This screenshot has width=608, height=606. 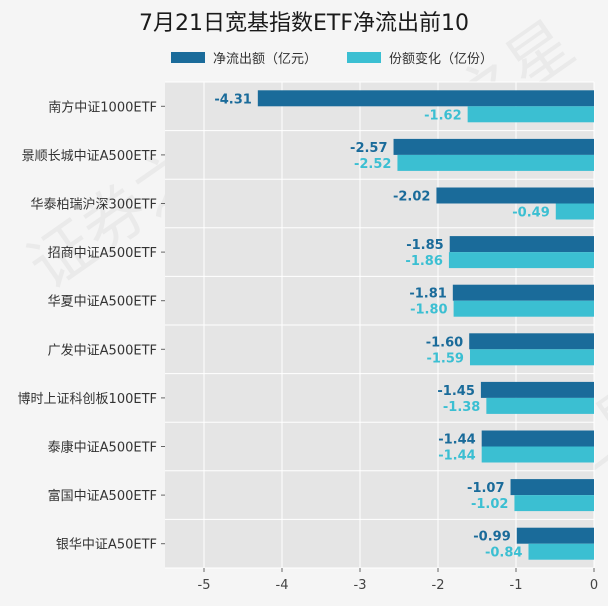 What do you see at coordinates (444, 358) in the screenshot?
I see `data-label-share-change: -1.59` at bounding box center [444, 358].